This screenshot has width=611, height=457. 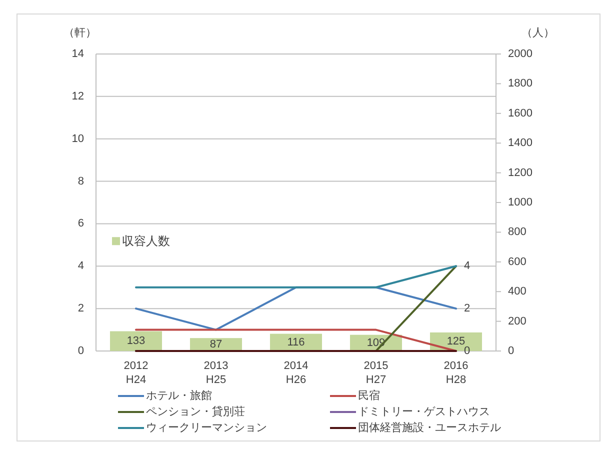 What do you see at coordinates (517, 232) in the screenshot?
I see `y2-tick-label: 800` at bounding box center [517, 232].